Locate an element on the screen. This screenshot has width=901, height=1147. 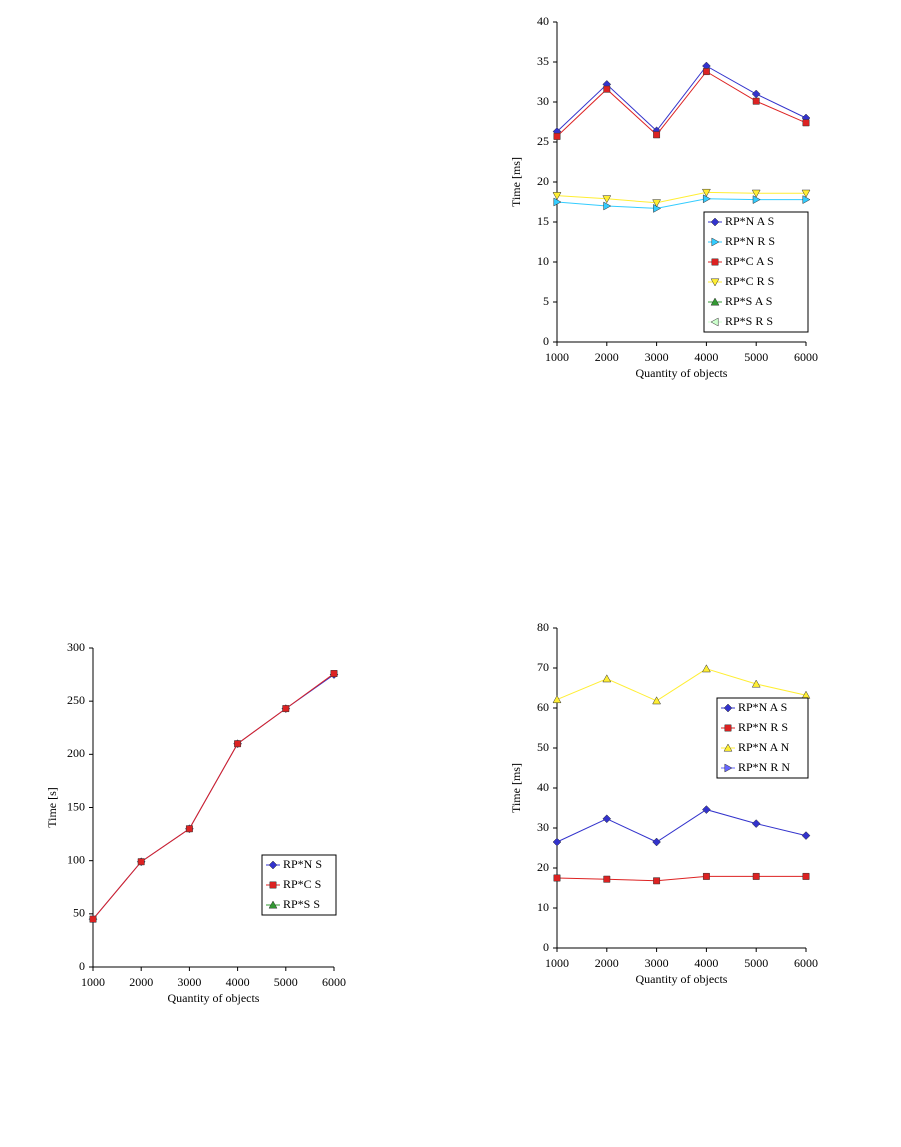
y-tick-label: 40 is located at coordinates (543, 787).